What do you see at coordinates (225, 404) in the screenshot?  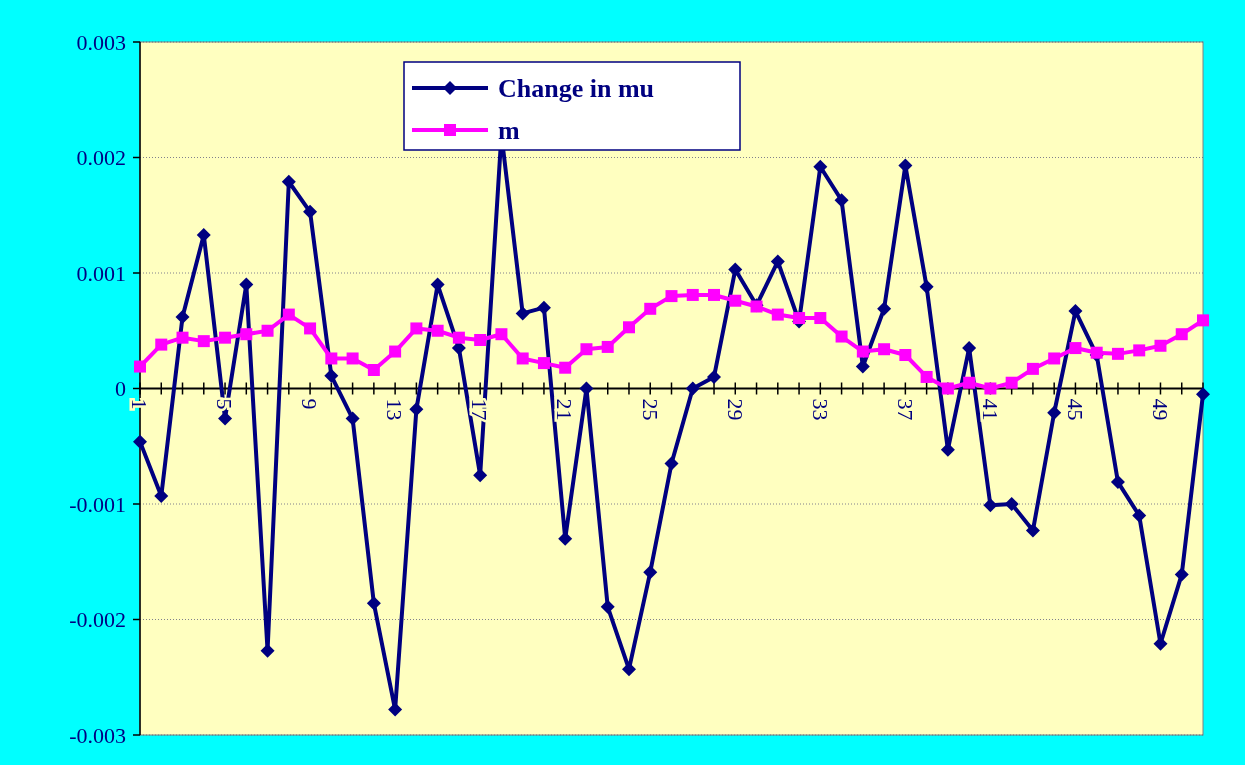 I see `x-tick-label: 5` at bounding box center [225, 404].